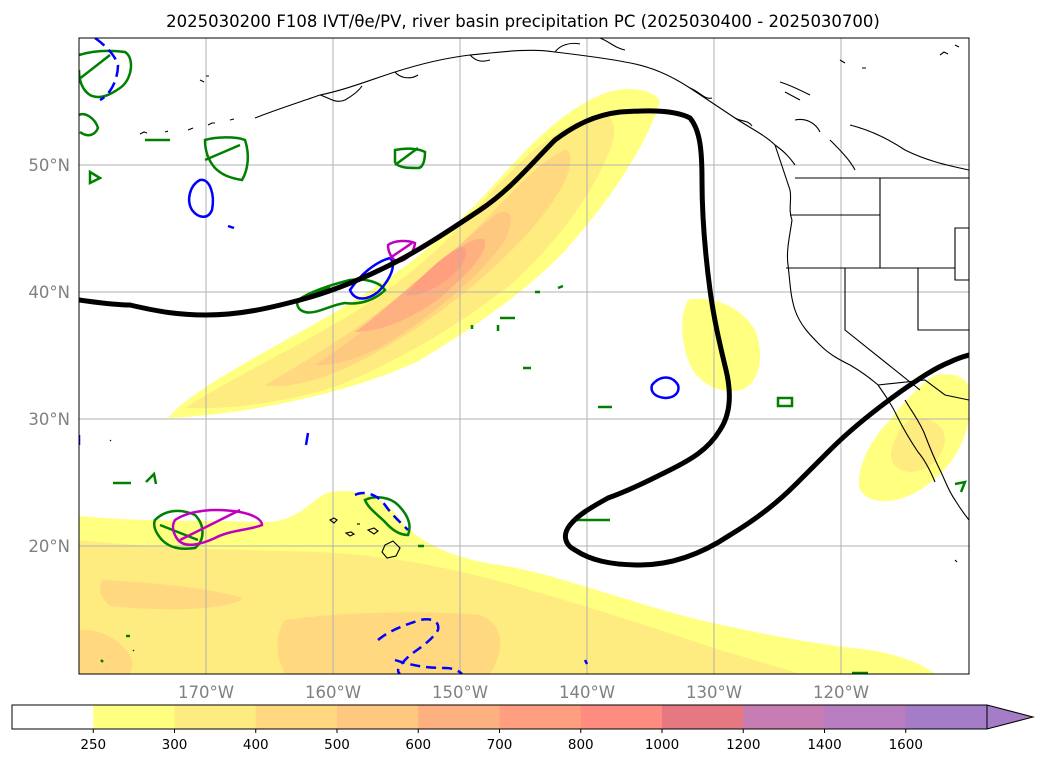  Describe the element at coordinates (500, 745) in the screenshot. I see `colorbar-label: 700` at that location.